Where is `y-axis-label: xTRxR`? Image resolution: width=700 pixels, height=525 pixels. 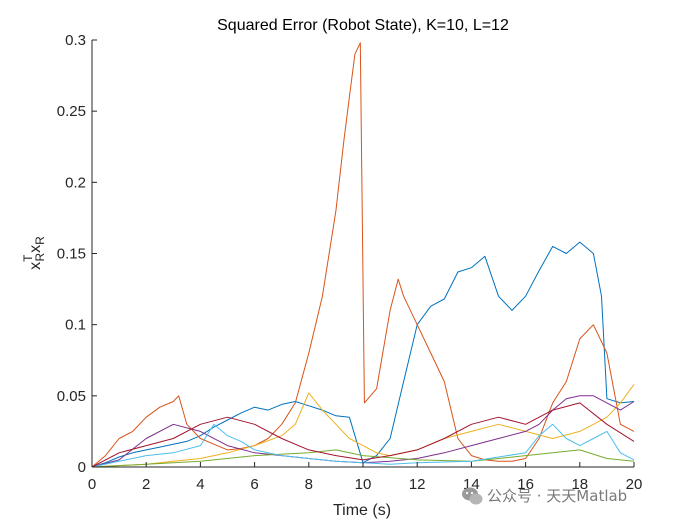 y-axis-label: xTRxR is located at coordinates (34, 253).